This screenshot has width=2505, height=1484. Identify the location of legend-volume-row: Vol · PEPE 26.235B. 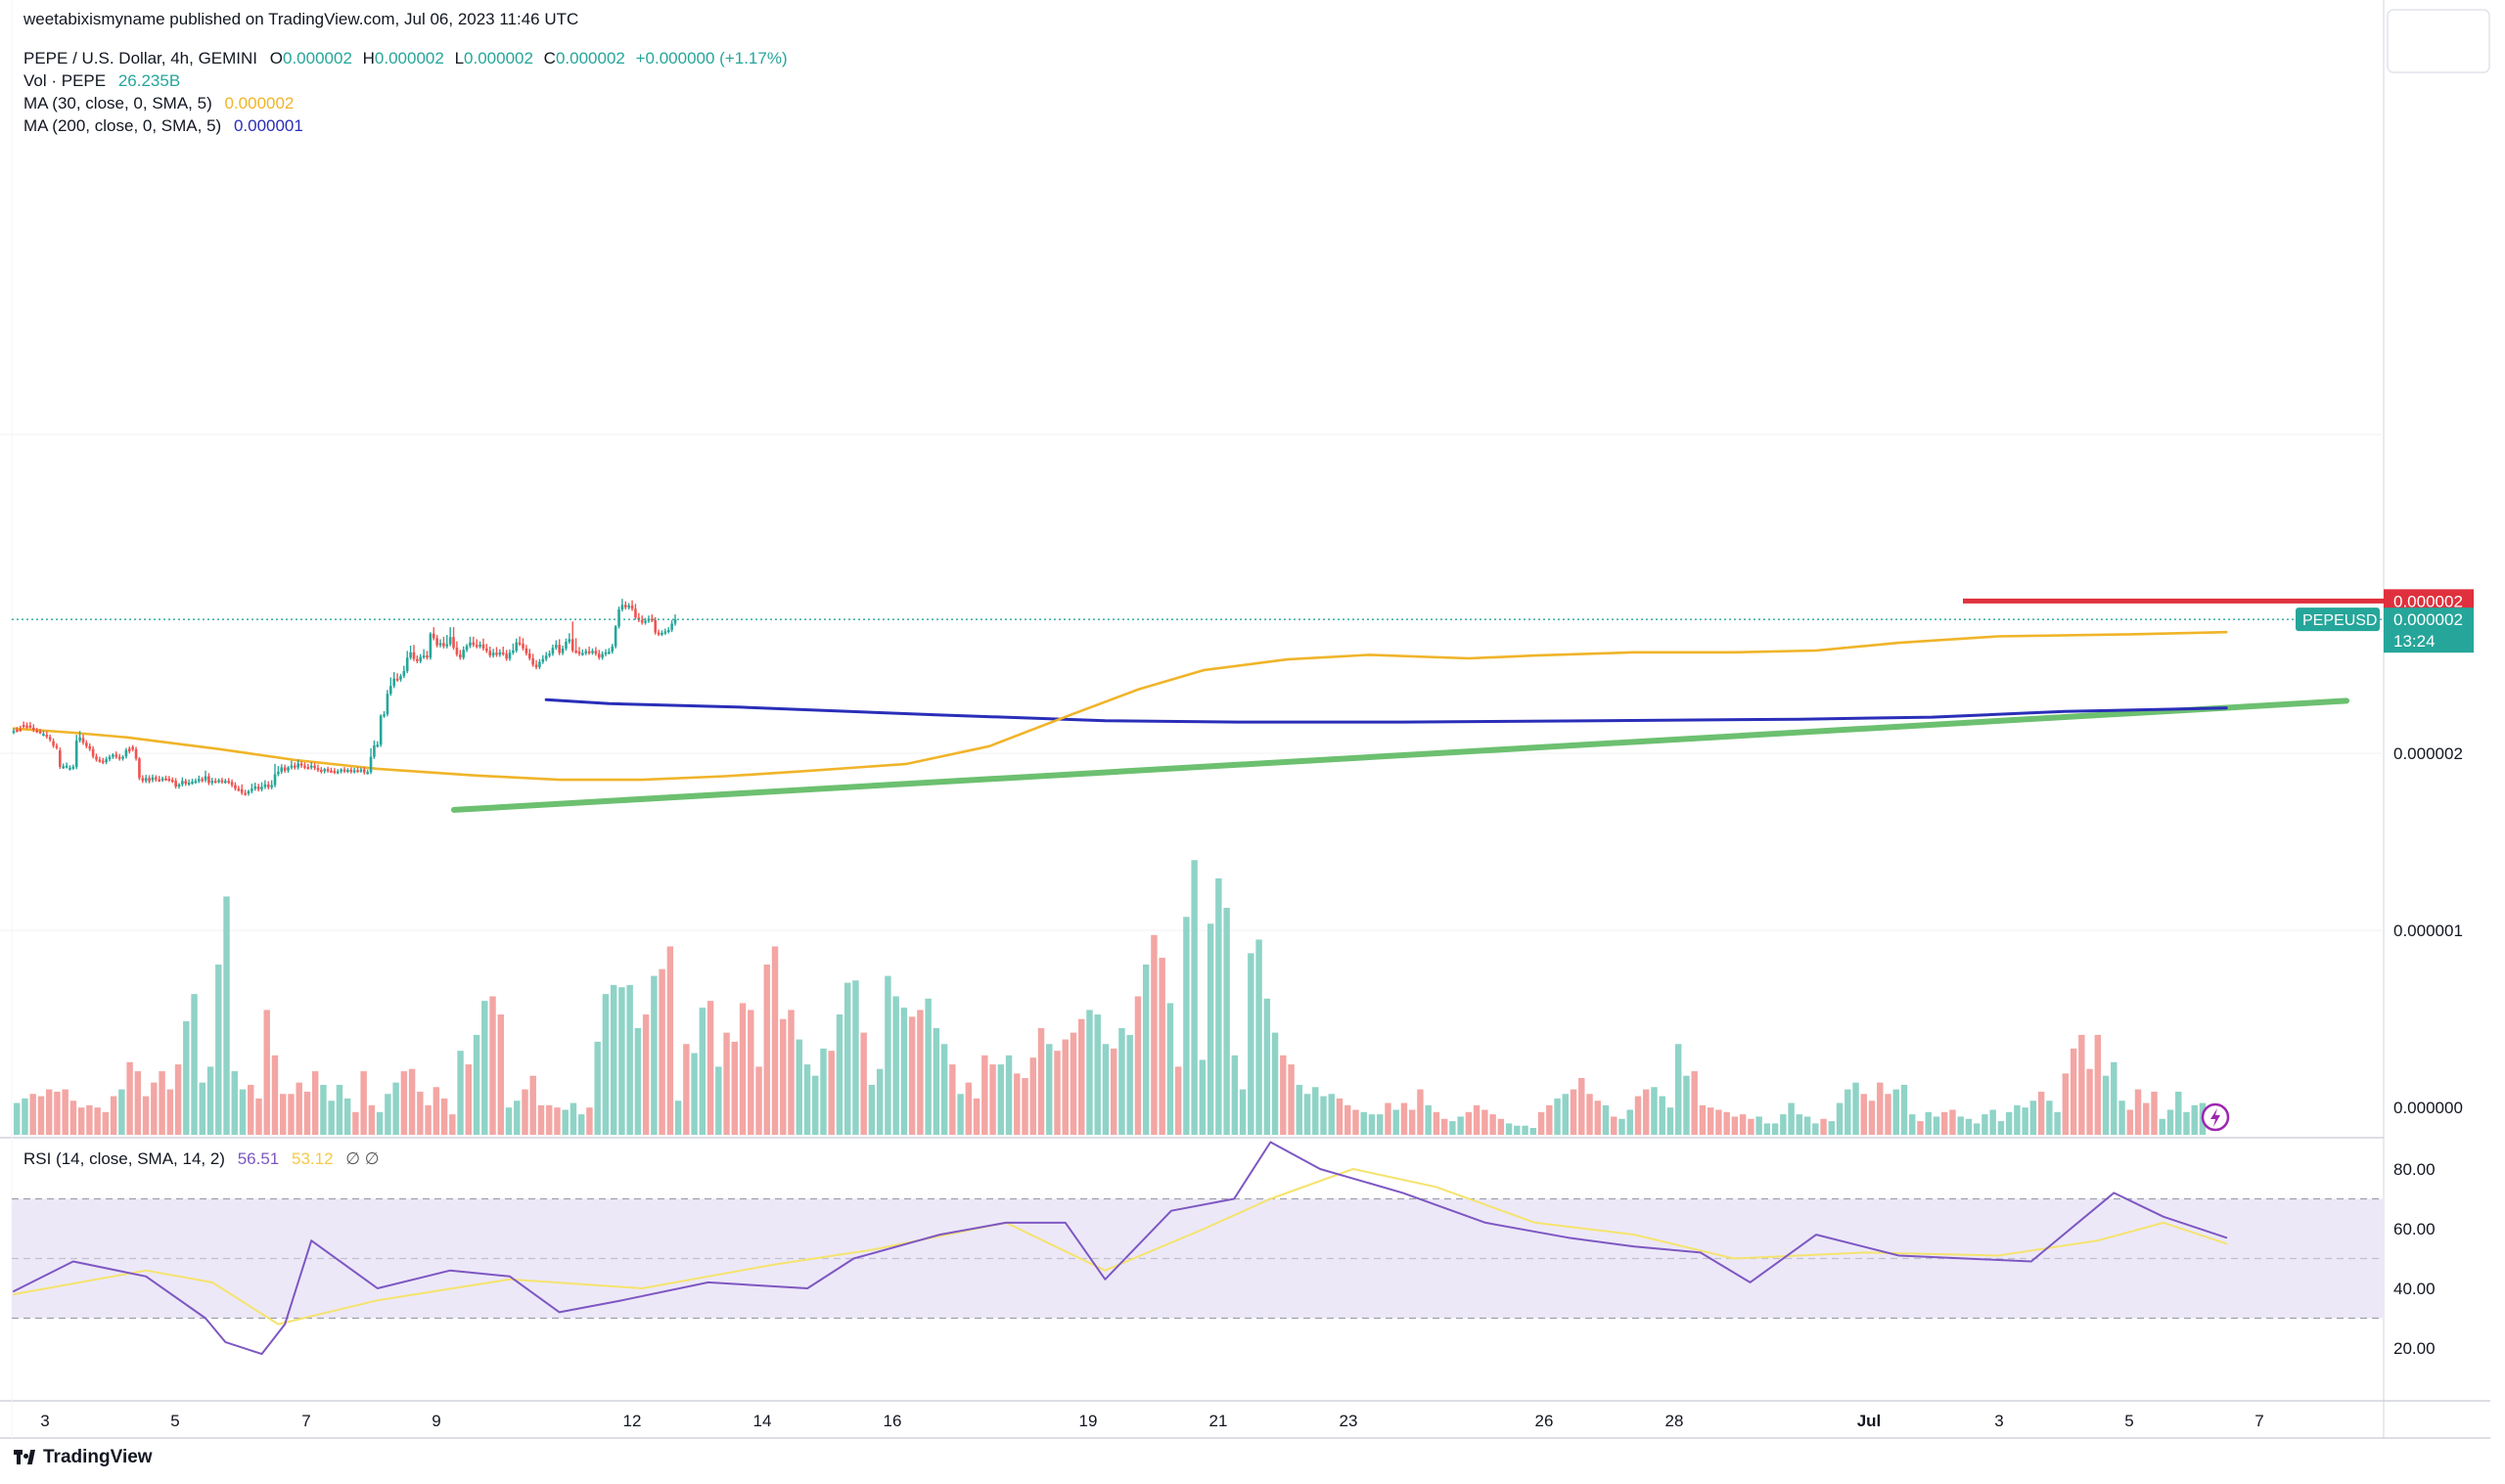
(405, 80).